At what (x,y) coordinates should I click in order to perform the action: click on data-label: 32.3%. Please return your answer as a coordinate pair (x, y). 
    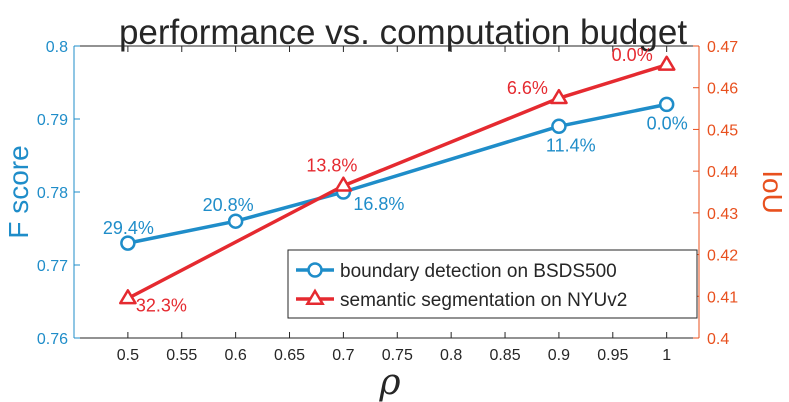
    Looking at the image, I should click on (161, 305).